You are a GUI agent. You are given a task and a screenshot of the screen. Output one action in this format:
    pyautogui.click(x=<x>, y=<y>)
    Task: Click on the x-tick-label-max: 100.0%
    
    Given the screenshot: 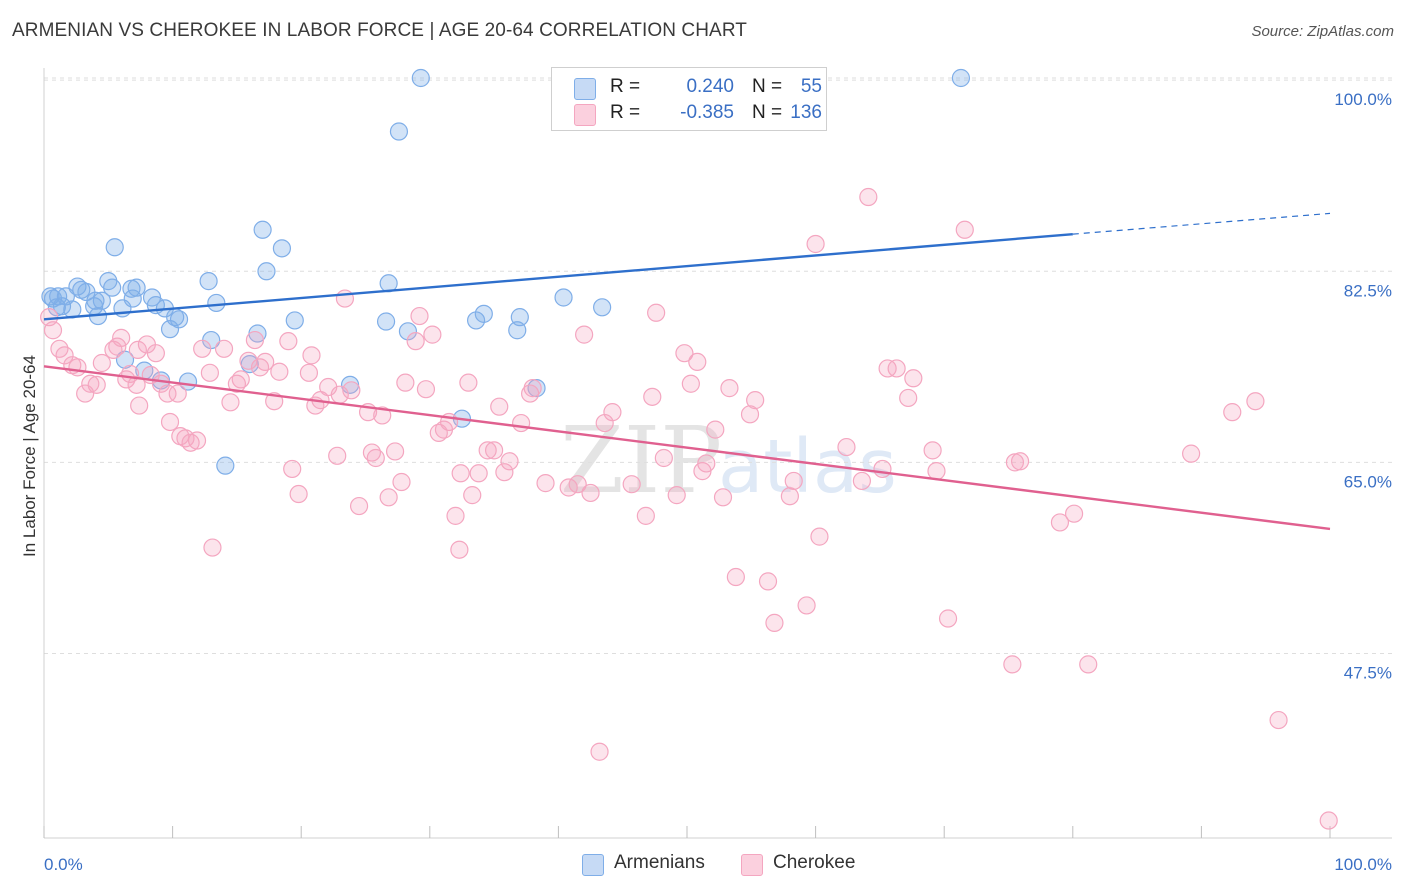 What is the action you would take?
    pyautogui.click(x=1363, y=864)
    